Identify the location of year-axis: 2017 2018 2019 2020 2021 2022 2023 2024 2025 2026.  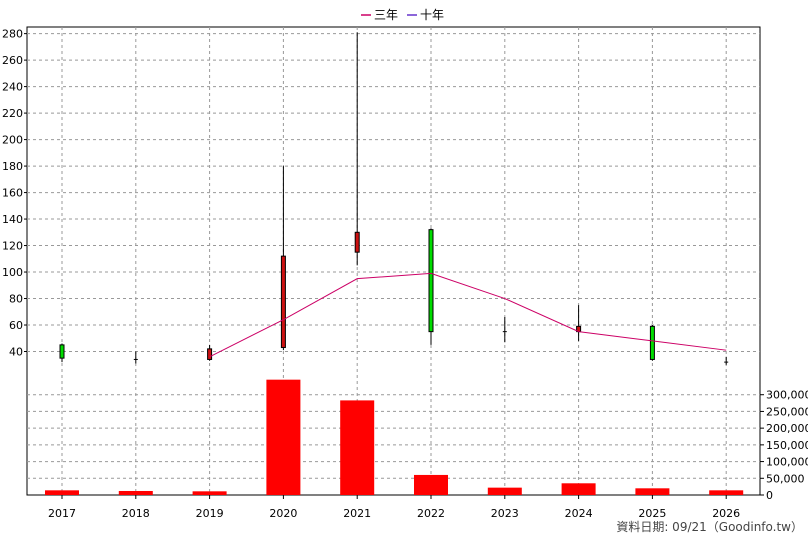
(394, 507).